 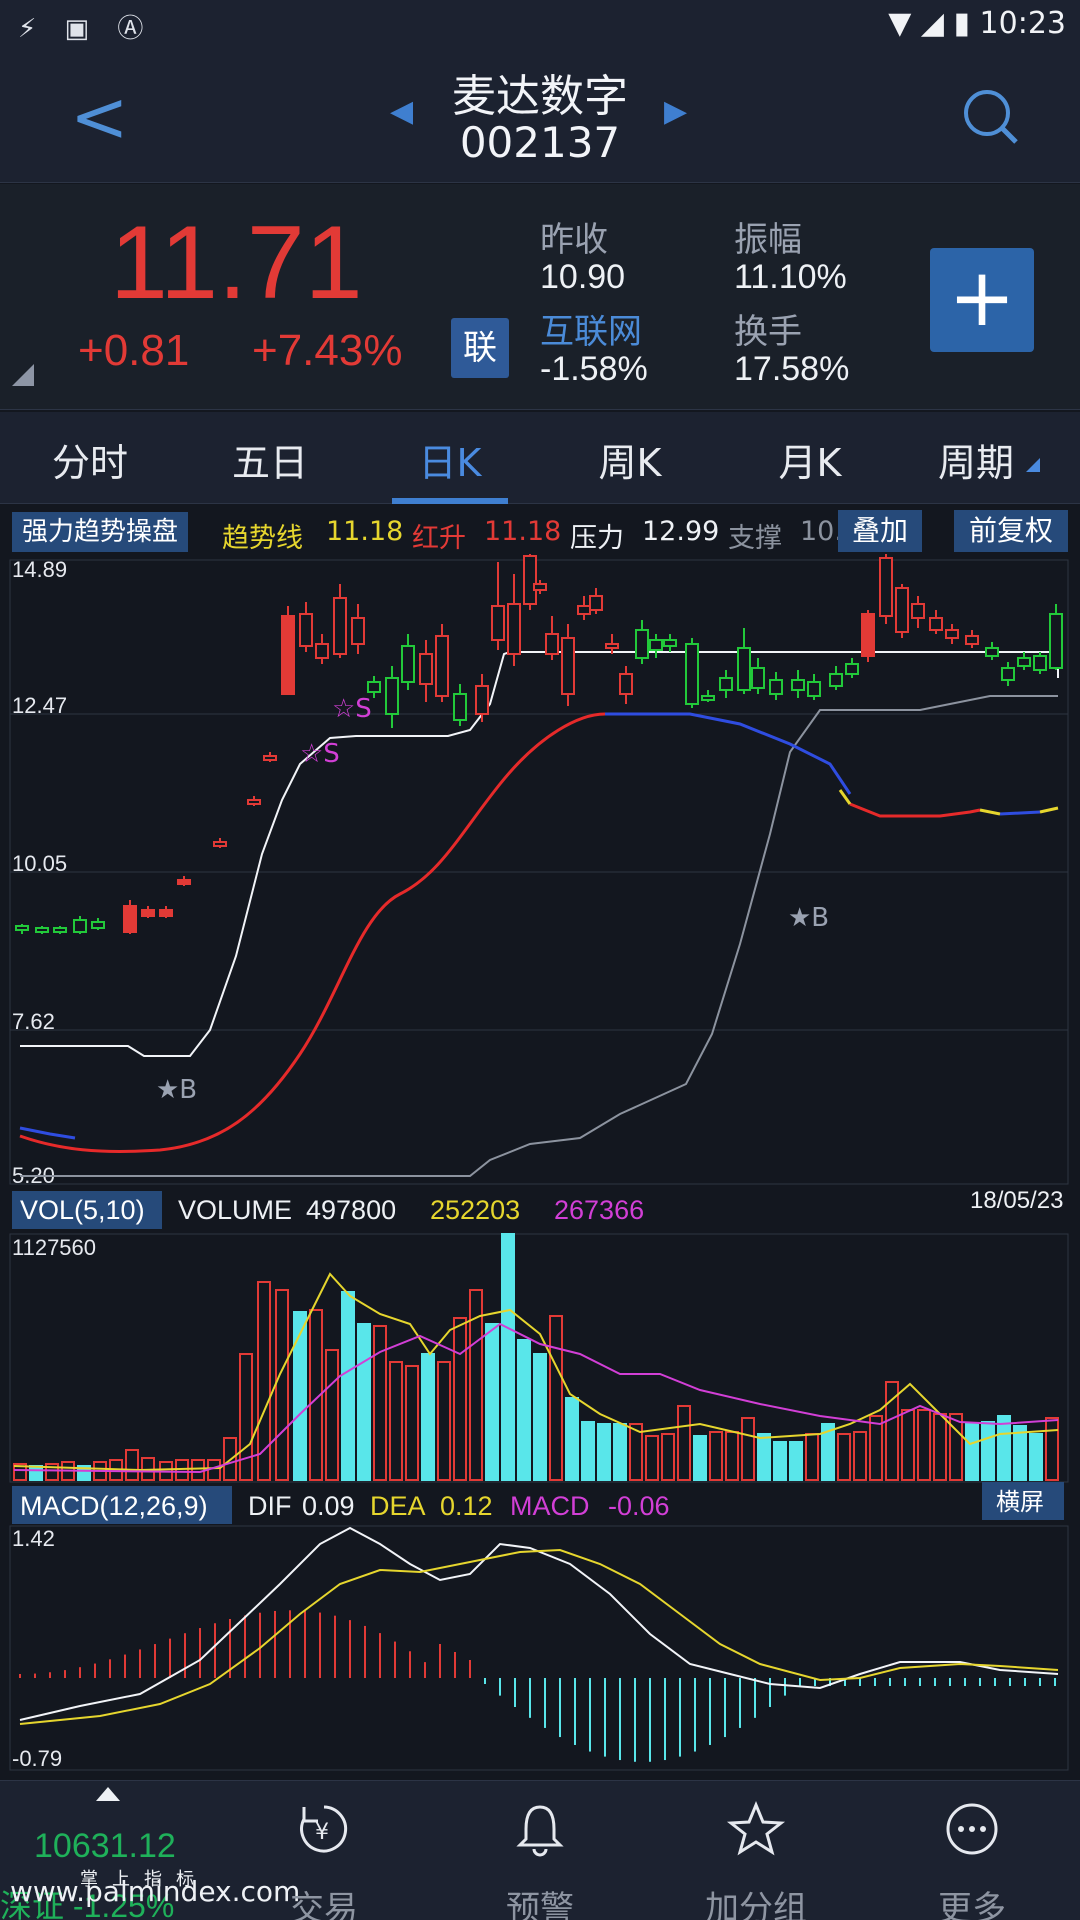 What do you see at coordinates (880, 531) in the screenshot?
I see `overlay-button: 叠加` at bounding box center [880, 531].